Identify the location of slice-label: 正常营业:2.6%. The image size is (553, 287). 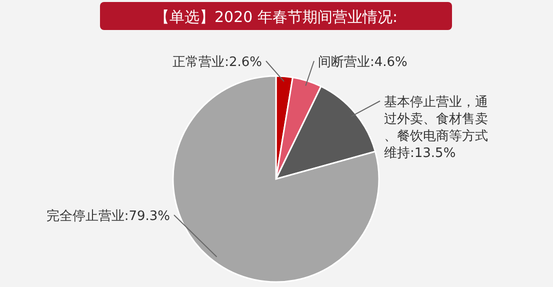
(217, 62).